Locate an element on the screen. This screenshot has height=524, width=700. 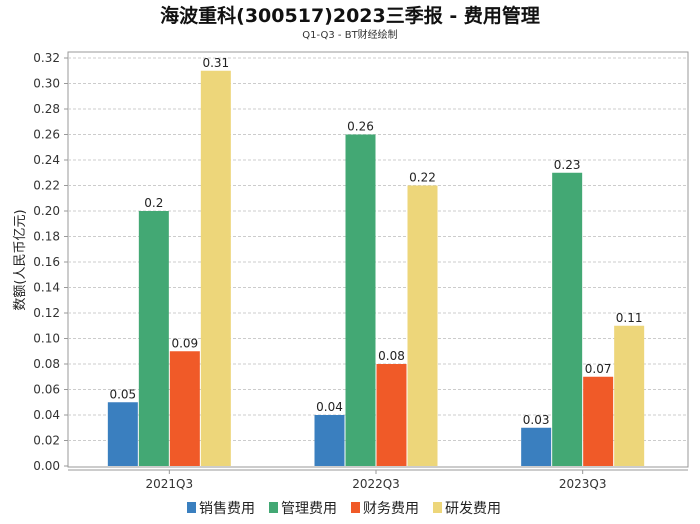
data-label: 0.26 is located at coordinates (360, 127).